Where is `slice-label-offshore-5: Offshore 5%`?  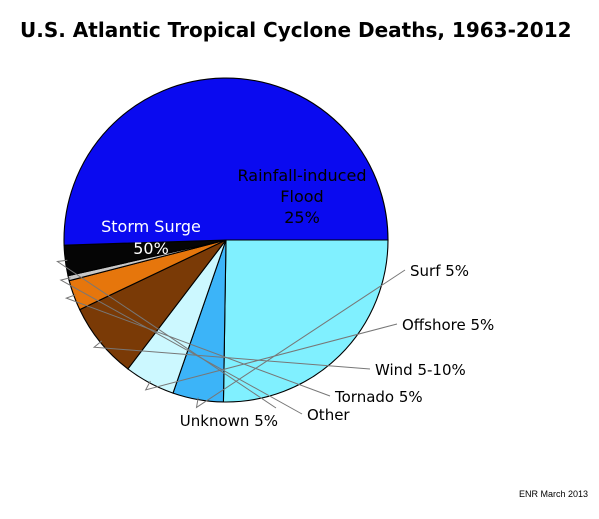 slice-label-offshore-5: Offshore 5% is located at coordinates (448, 325).